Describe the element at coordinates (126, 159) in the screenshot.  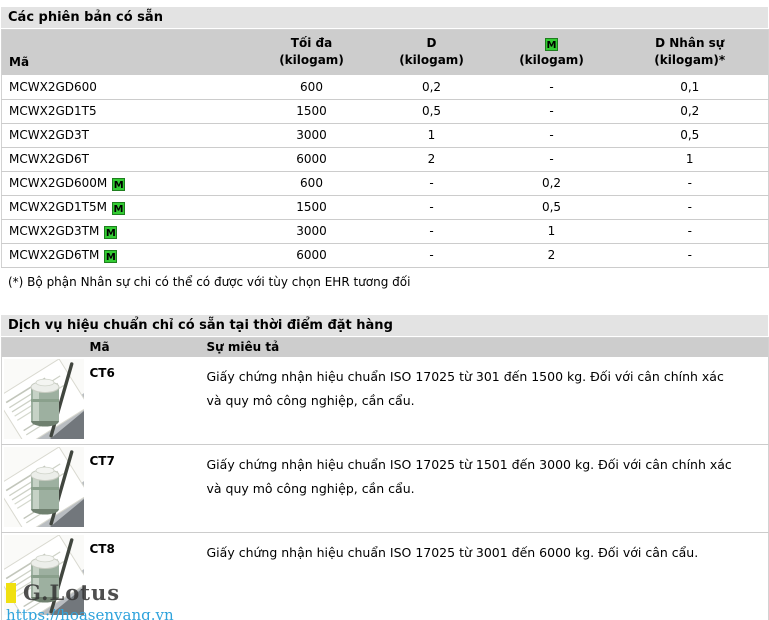
I see `product-code-cell: MCWX2GD6T` at that location.